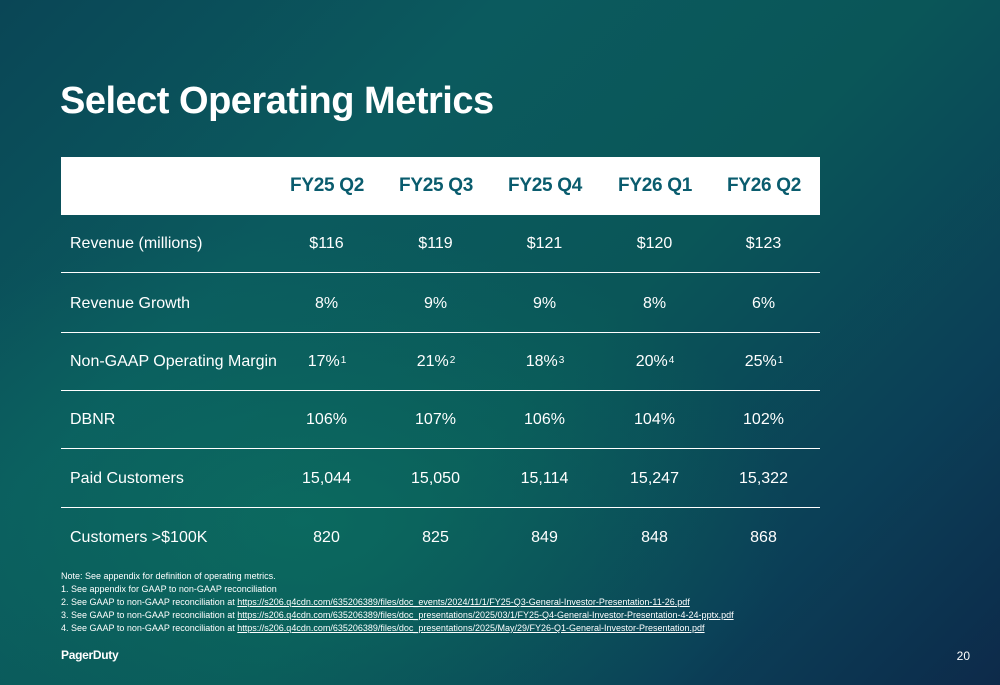  I want to click on table-row: Customers >$100K 820 825 849 848 868, so click(440, 538).